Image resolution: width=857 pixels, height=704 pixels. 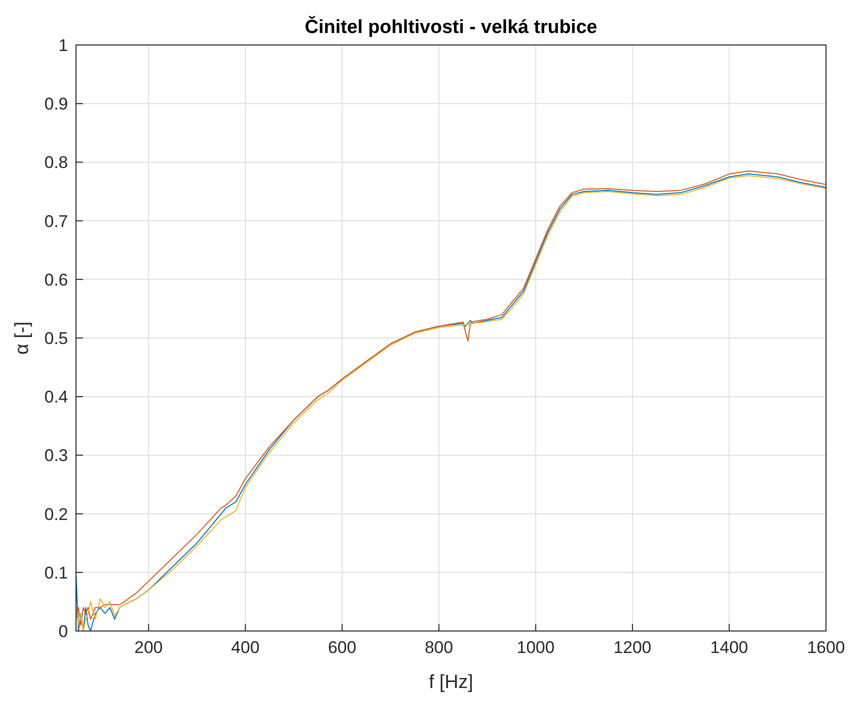 What do you see at coordinates (63, 45) in the screenshot?
I see `y-tick-label: 1` at bounding box center [63, 45].